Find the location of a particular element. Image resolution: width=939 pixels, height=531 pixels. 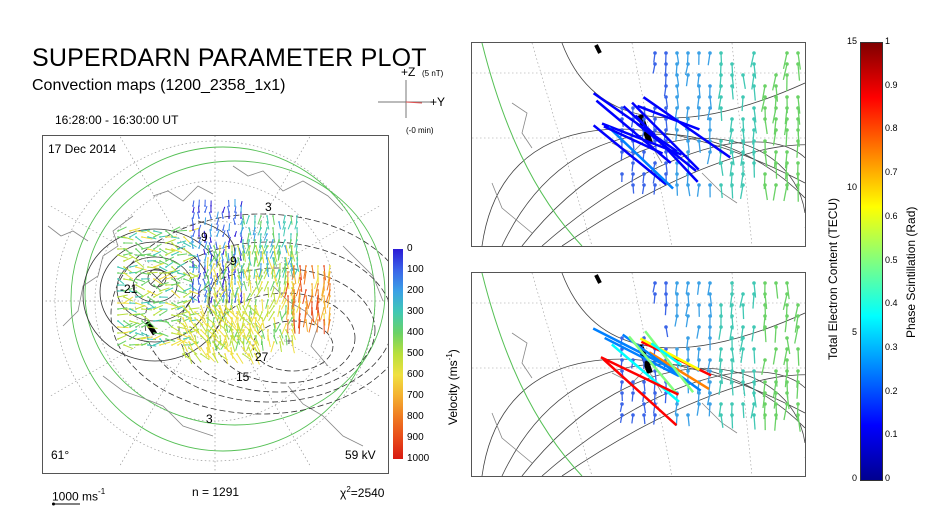

phase-tick-label: 0.5 is located at coordinates (891, 259).